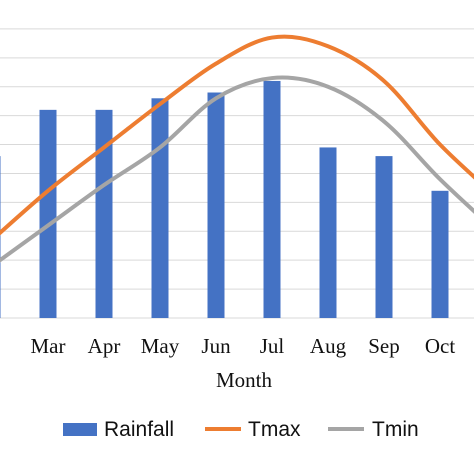  I want to click on bar-rainfall-sep, so click(384, 237).